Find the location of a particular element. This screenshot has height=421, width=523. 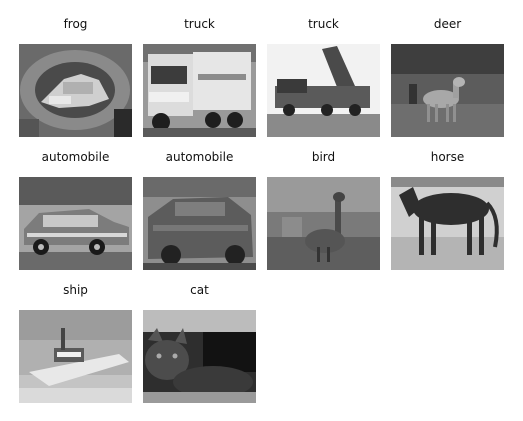

image-label: bird is located at coordinates (323, 157).